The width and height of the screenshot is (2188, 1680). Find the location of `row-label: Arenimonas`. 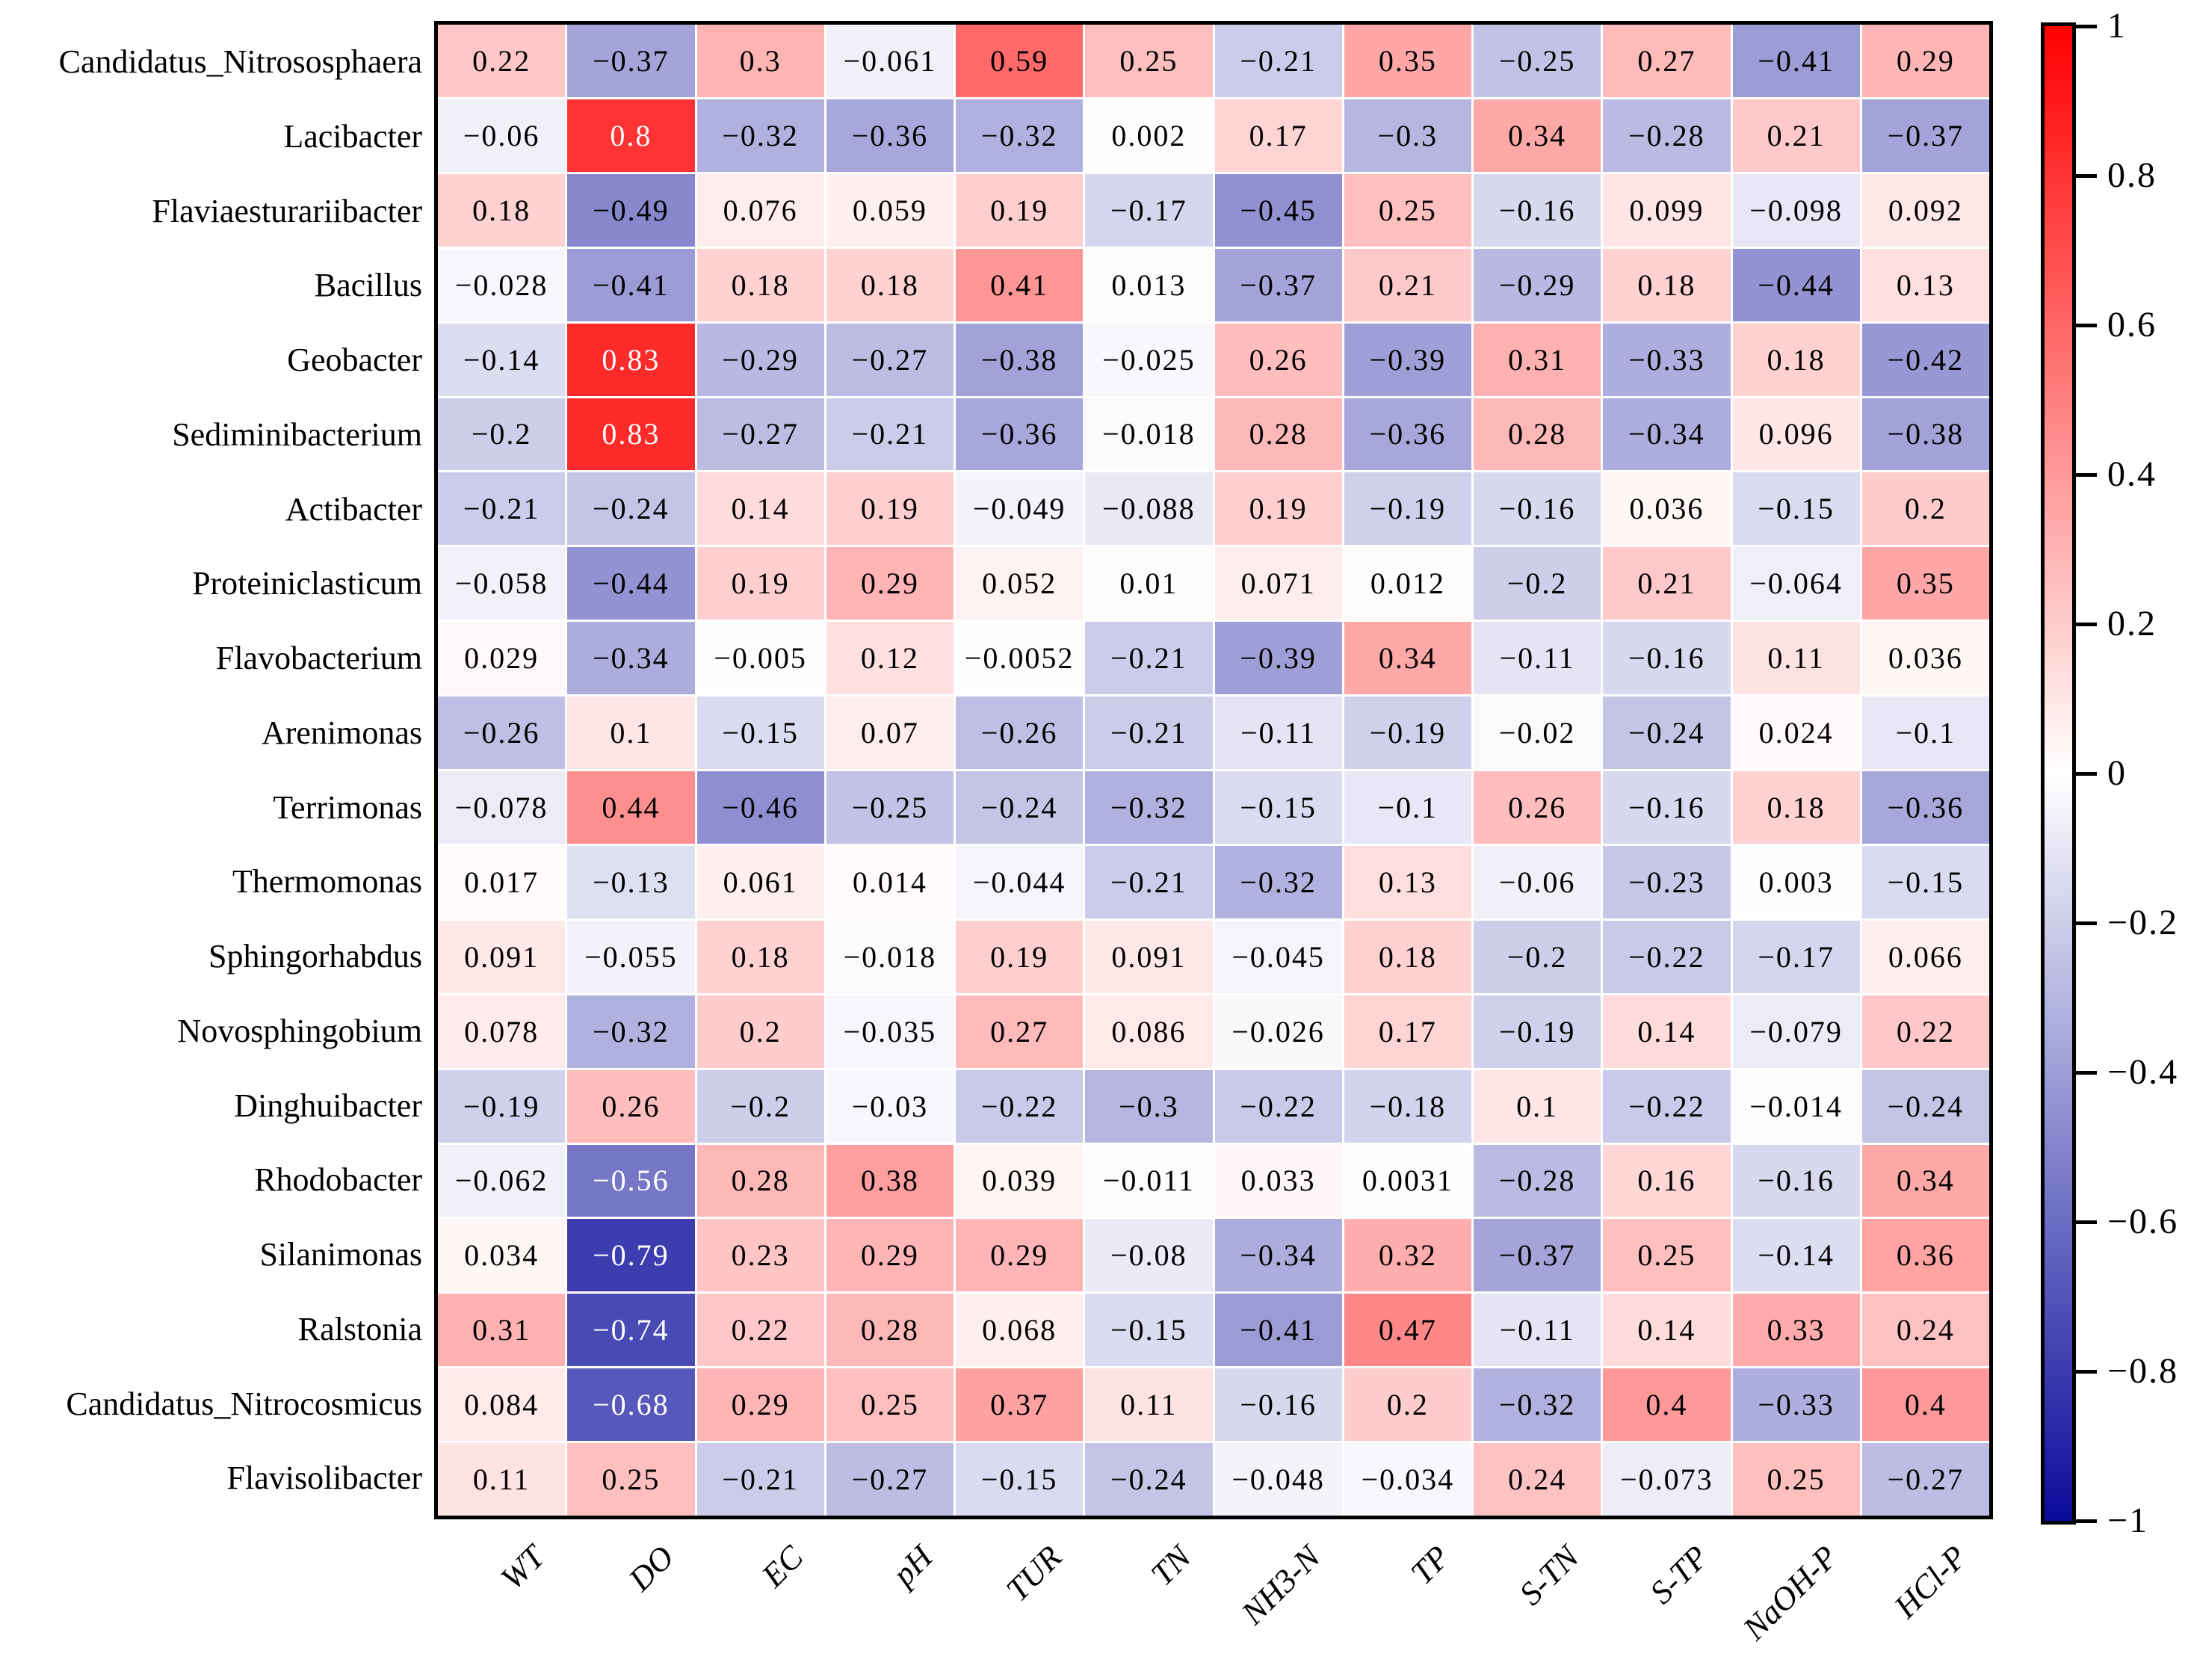

row-label: Arenimonas is located at coordinates (341, 732).